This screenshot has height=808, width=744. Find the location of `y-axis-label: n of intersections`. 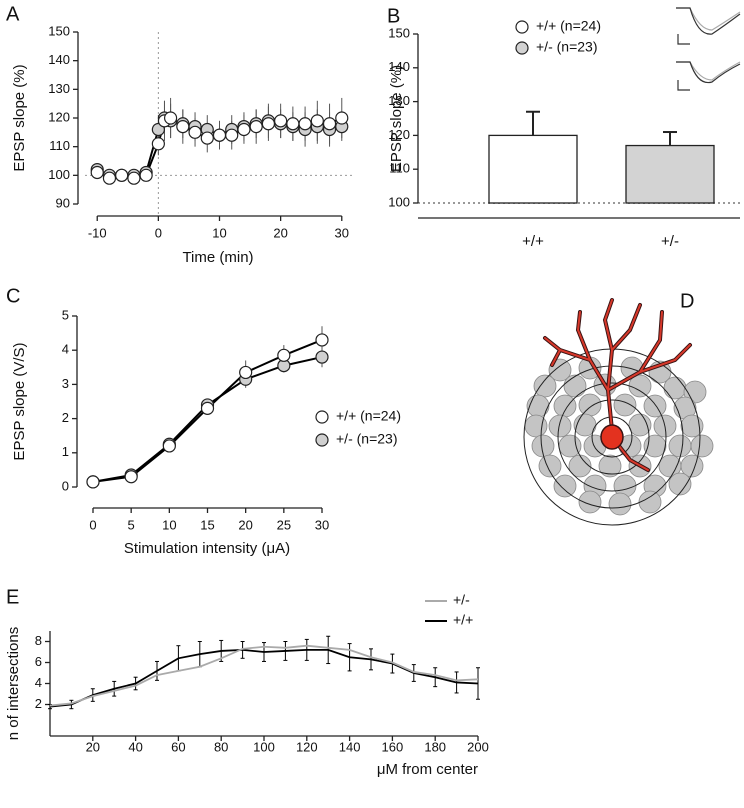

y-axis-label: n of intersections is located at coordinates (13, 683).